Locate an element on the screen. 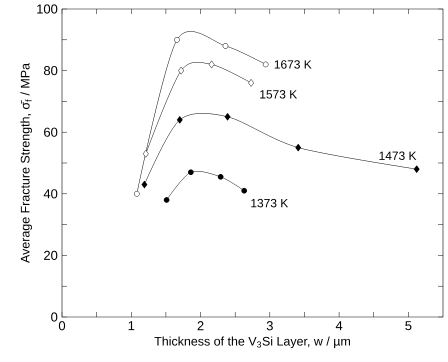  series-label: 1573 K is located at coordinates (279, 94).